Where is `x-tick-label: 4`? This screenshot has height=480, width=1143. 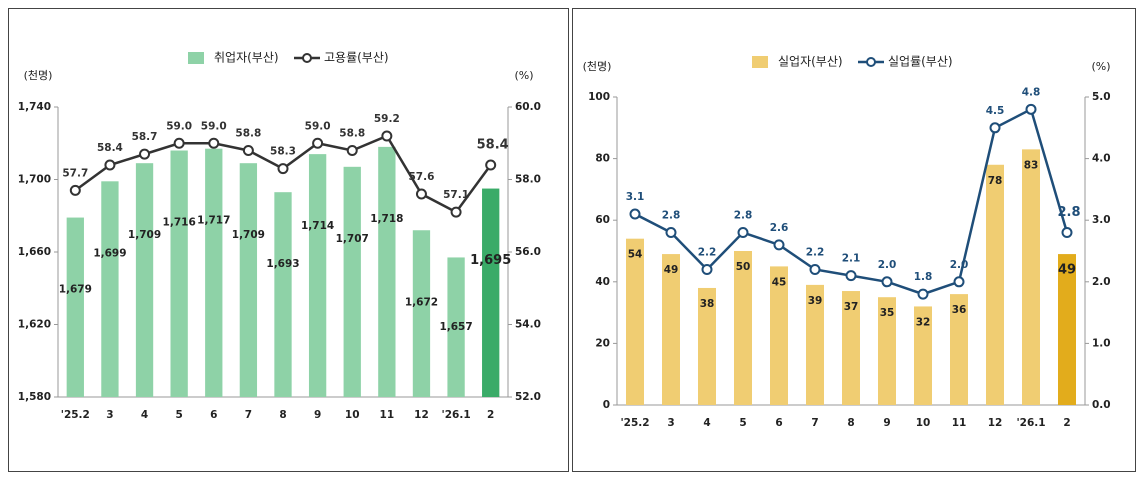
x-tick-label: 4 is located at coordinates (144, 415).